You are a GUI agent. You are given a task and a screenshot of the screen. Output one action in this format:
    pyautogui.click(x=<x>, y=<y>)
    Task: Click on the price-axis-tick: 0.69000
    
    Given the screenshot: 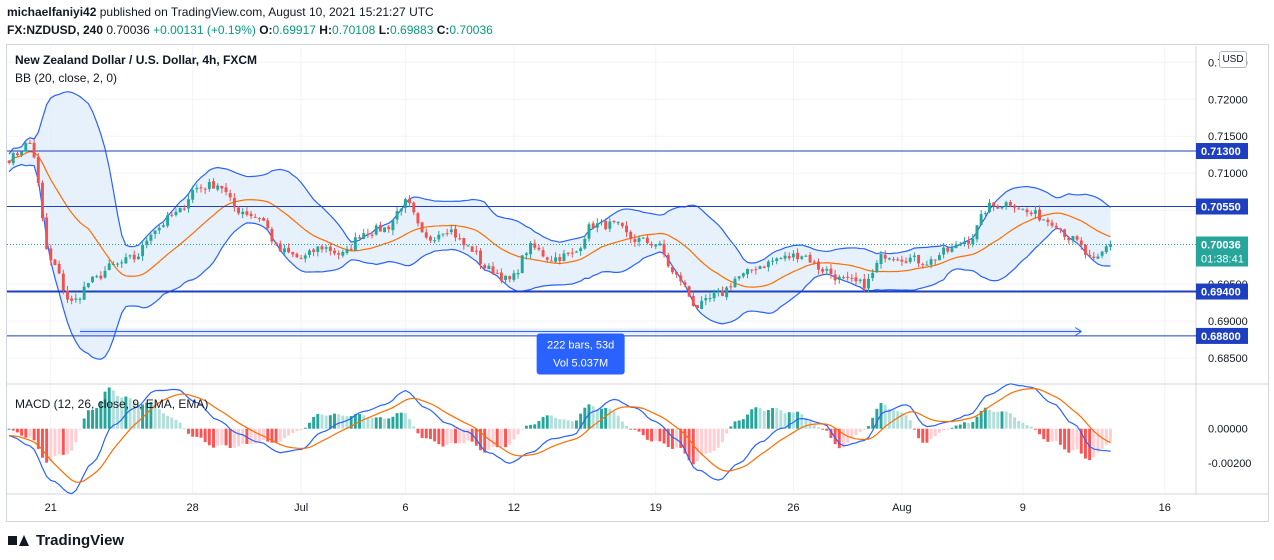 What is the action you would take?
    pyautogui.click(x=1228, y=322)
    